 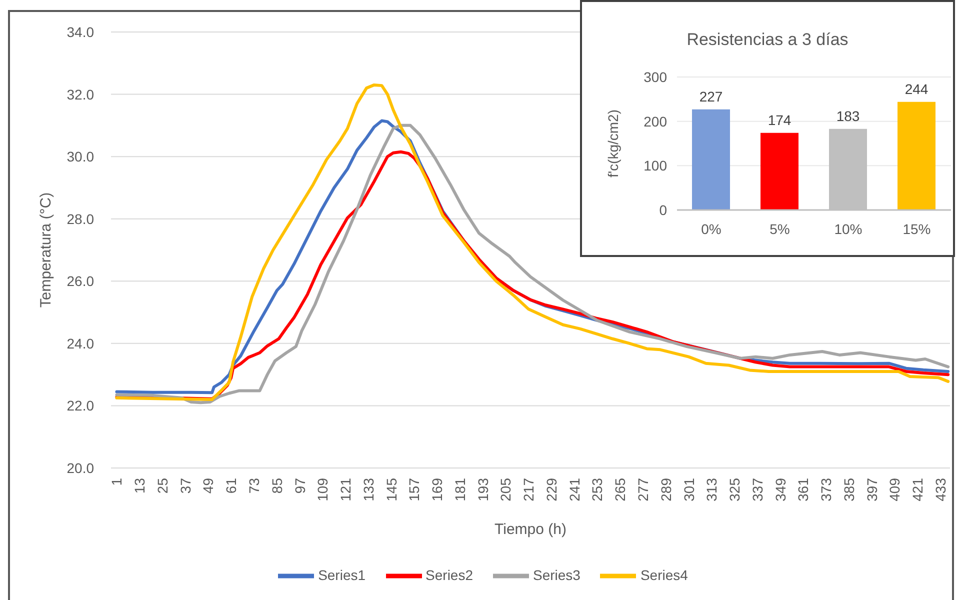 I want to click on x-tick-label: 145, so click(x=391, y=490).